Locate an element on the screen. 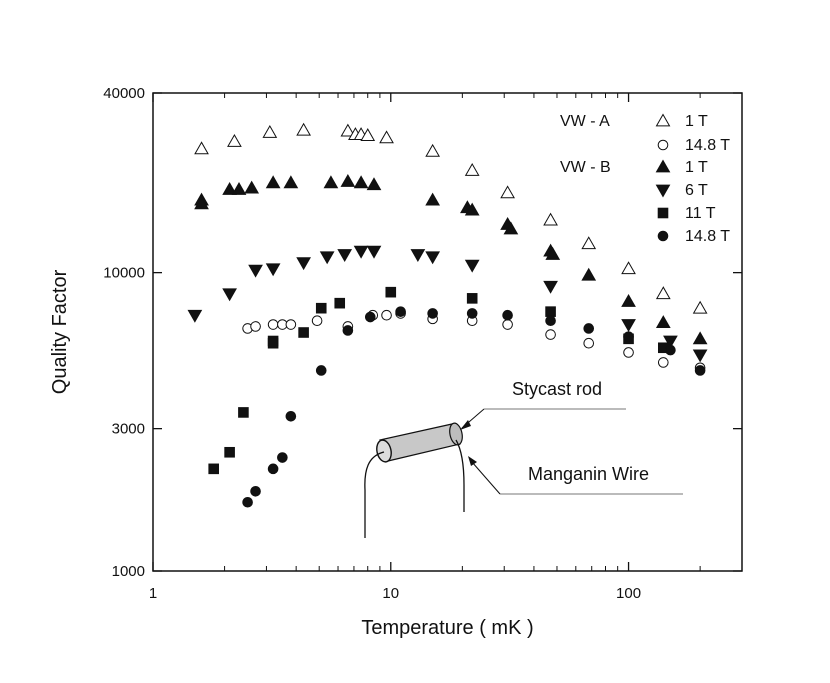  wire-pointer is located at coordinates (575, 475).